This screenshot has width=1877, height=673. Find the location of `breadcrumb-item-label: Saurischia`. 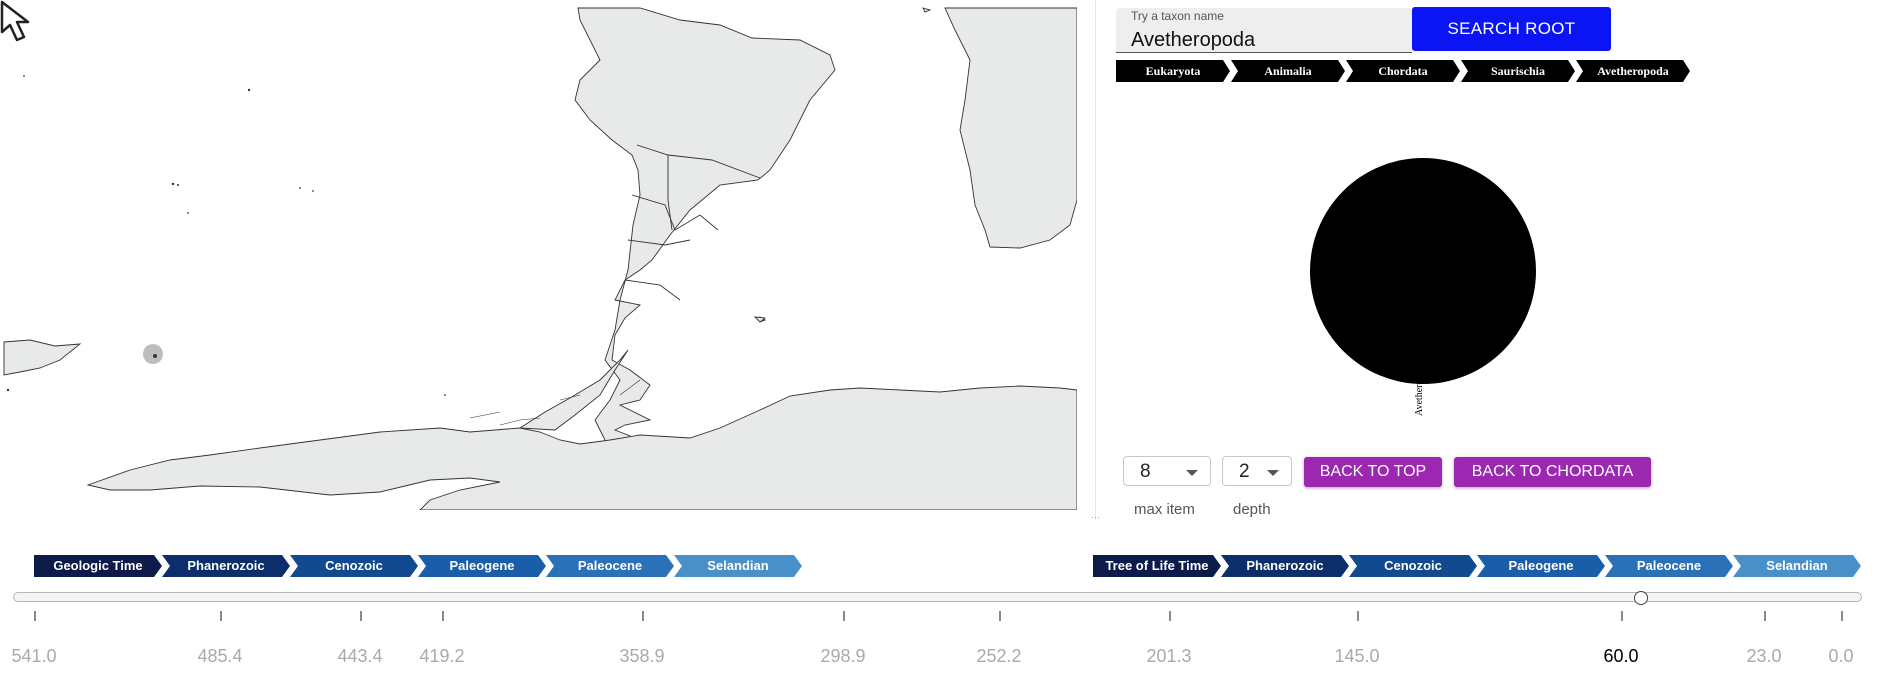

breadcrumb-item-label: Saurischia is located at coordinates (1517, 71).